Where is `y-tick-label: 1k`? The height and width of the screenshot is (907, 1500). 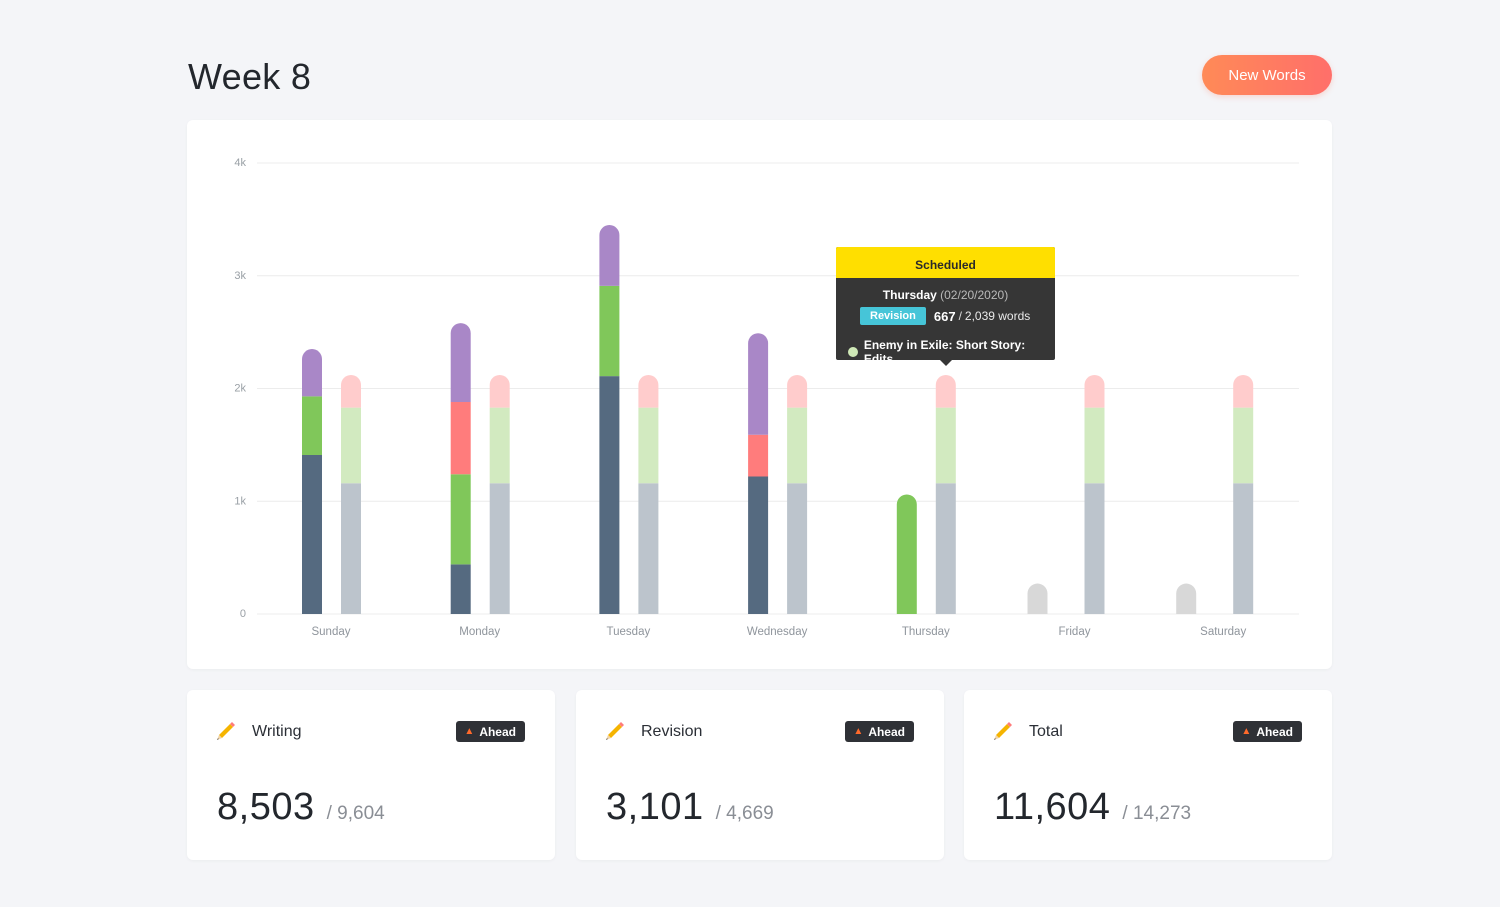 y-tick-label: 1k is located at coordinates (240, 501).